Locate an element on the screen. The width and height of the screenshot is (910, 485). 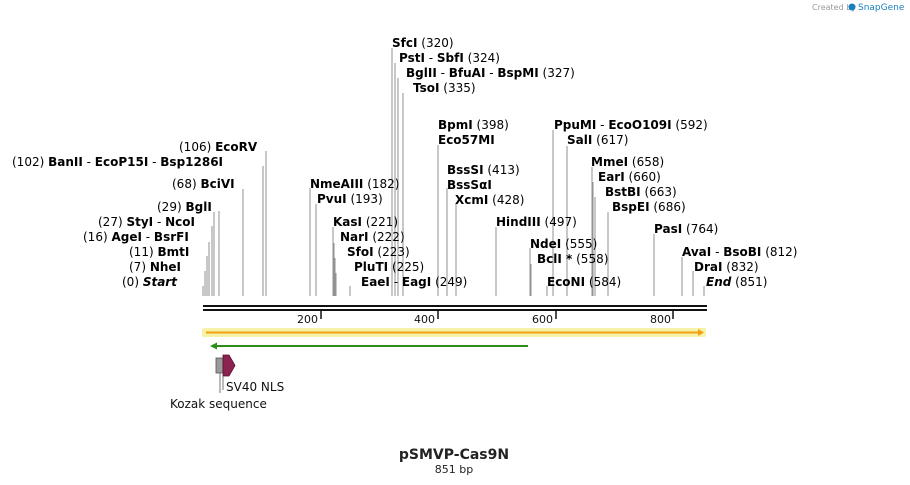
scale-label-400: 400 is located at coordinates (424, 319).